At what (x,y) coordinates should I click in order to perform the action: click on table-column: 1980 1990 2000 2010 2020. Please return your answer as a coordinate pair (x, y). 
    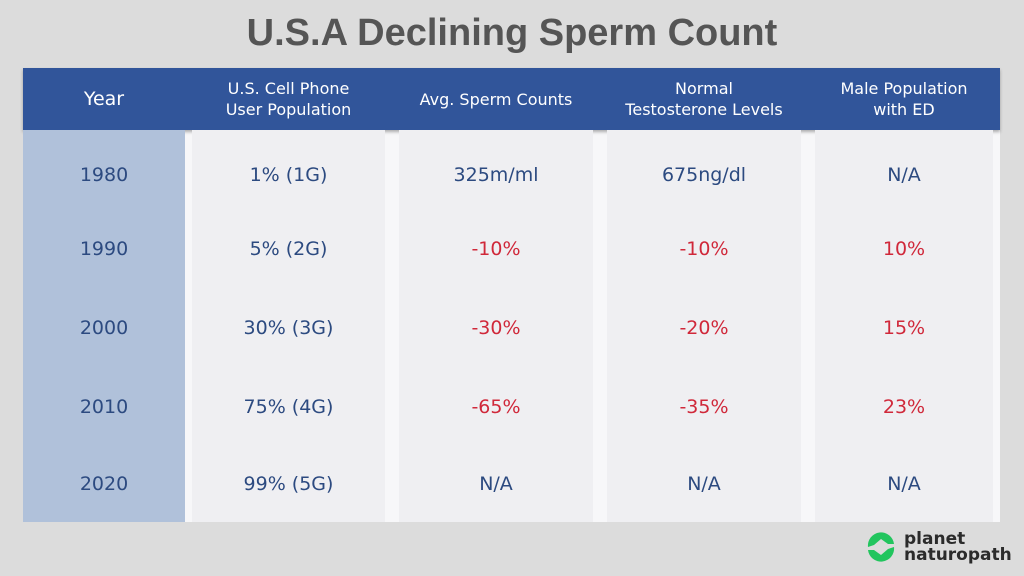
    Looking at the image, I should click on (104, 326).